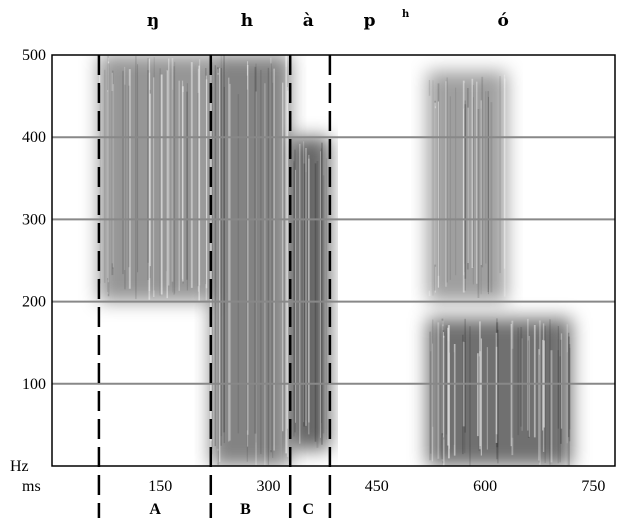 Image resolution: width=617 pixels, height=518 pixels. What do you see at coordinates (502, 21) in the screenshot?
I see `phoneme-label: ó` at bounding box center [502, 21].